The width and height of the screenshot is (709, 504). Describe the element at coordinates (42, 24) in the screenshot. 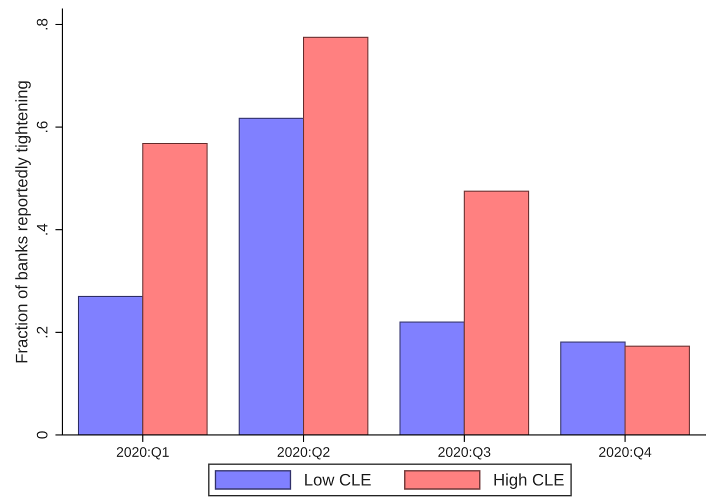

I see `y-tick-label: .8` at that location.